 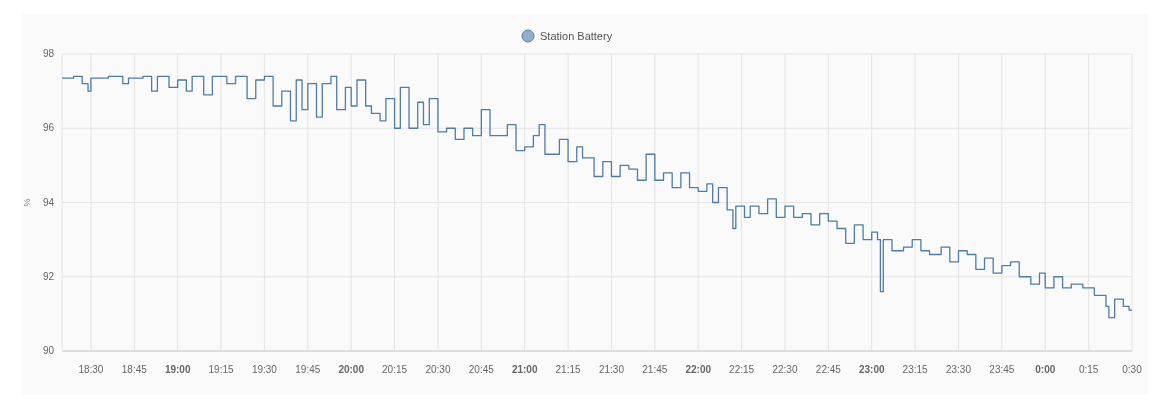 What do you see at coordinates (1088, 369) in the screenshot?
I see `x-tick-label: 0:15` at bounding box center [1088, 369].